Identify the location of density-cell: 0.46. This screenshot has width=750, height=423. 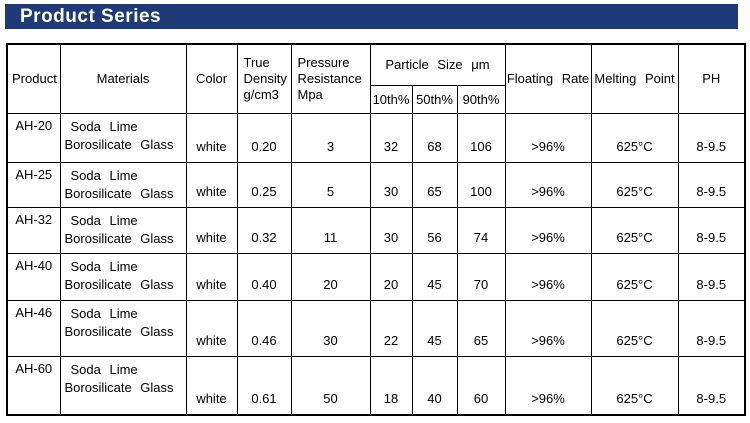
(264, 328).